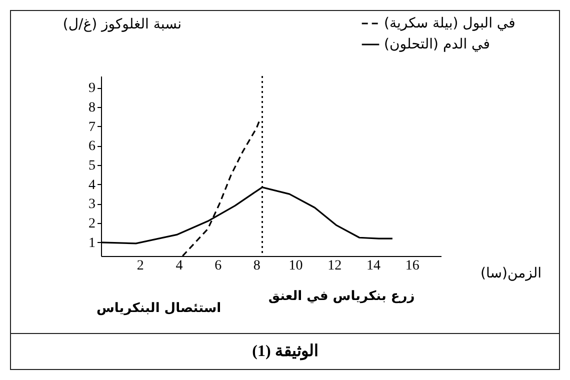 The width and height of the screenshot is (570, 380). I want to click on y-tick-label: 1, so click(92, 243).